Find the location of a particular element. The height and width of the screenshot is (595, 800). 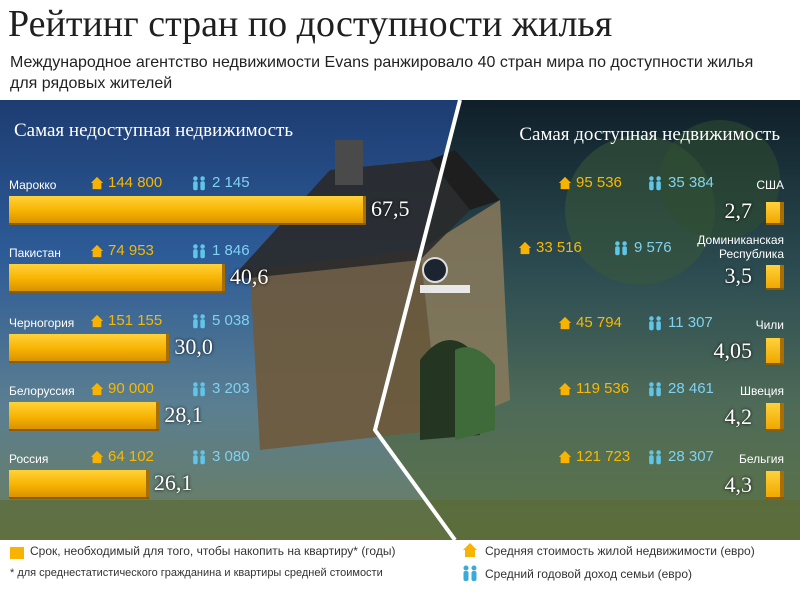

data-label: 3,5 is located at coordinates (738, 275).